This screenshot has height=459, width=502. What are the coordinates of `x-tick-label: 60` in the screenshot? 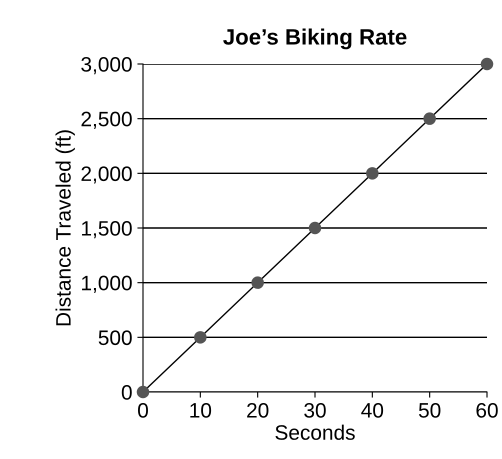 It's located at (487, 410).